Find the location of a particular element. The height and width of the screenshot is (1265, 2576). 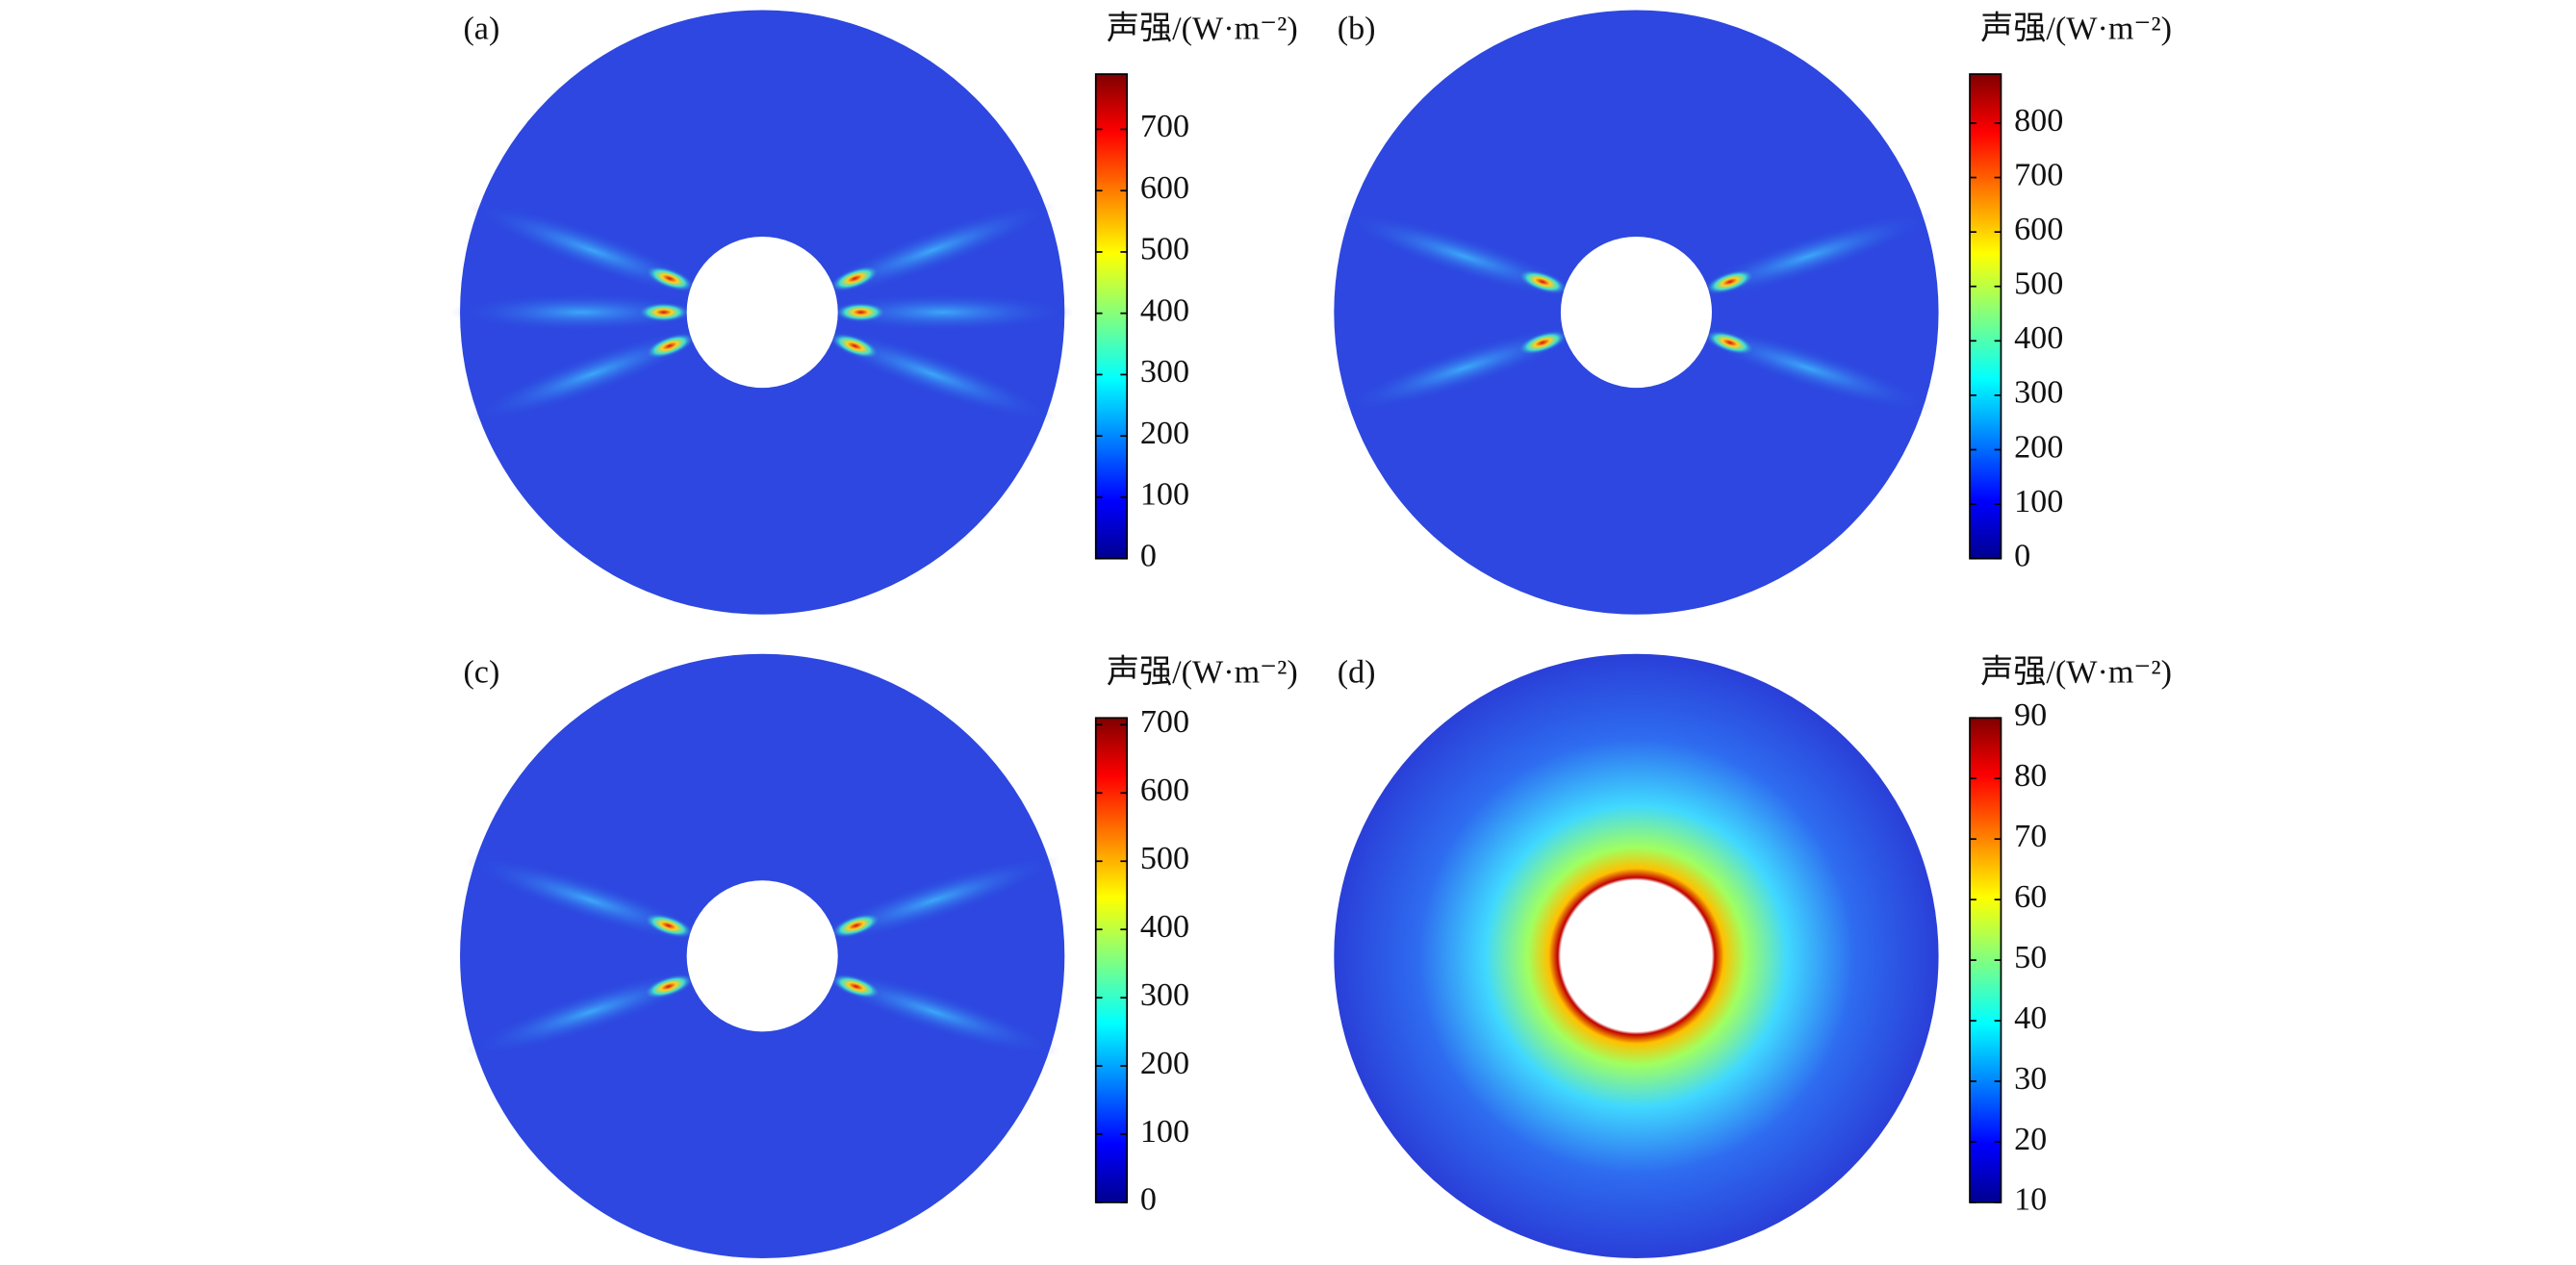

colorbar-tick-label: 800 is located at coordinates (2038, 121).